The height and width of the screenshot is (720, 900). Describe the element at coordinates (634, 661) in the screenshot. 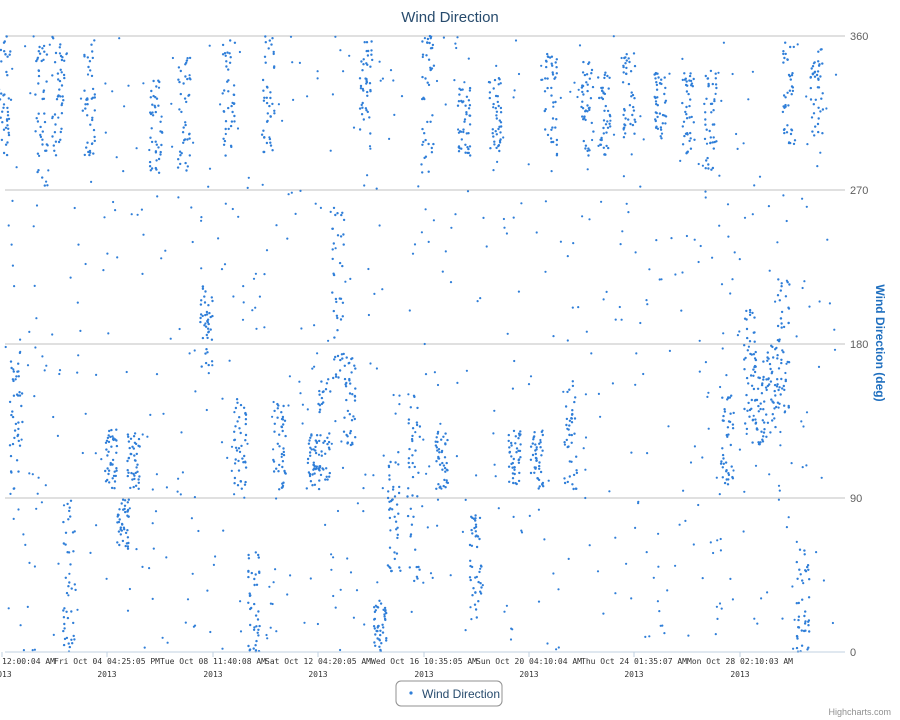

I see `x-tick-label: Thu Oct 24 01:35:07 AM` at that location.